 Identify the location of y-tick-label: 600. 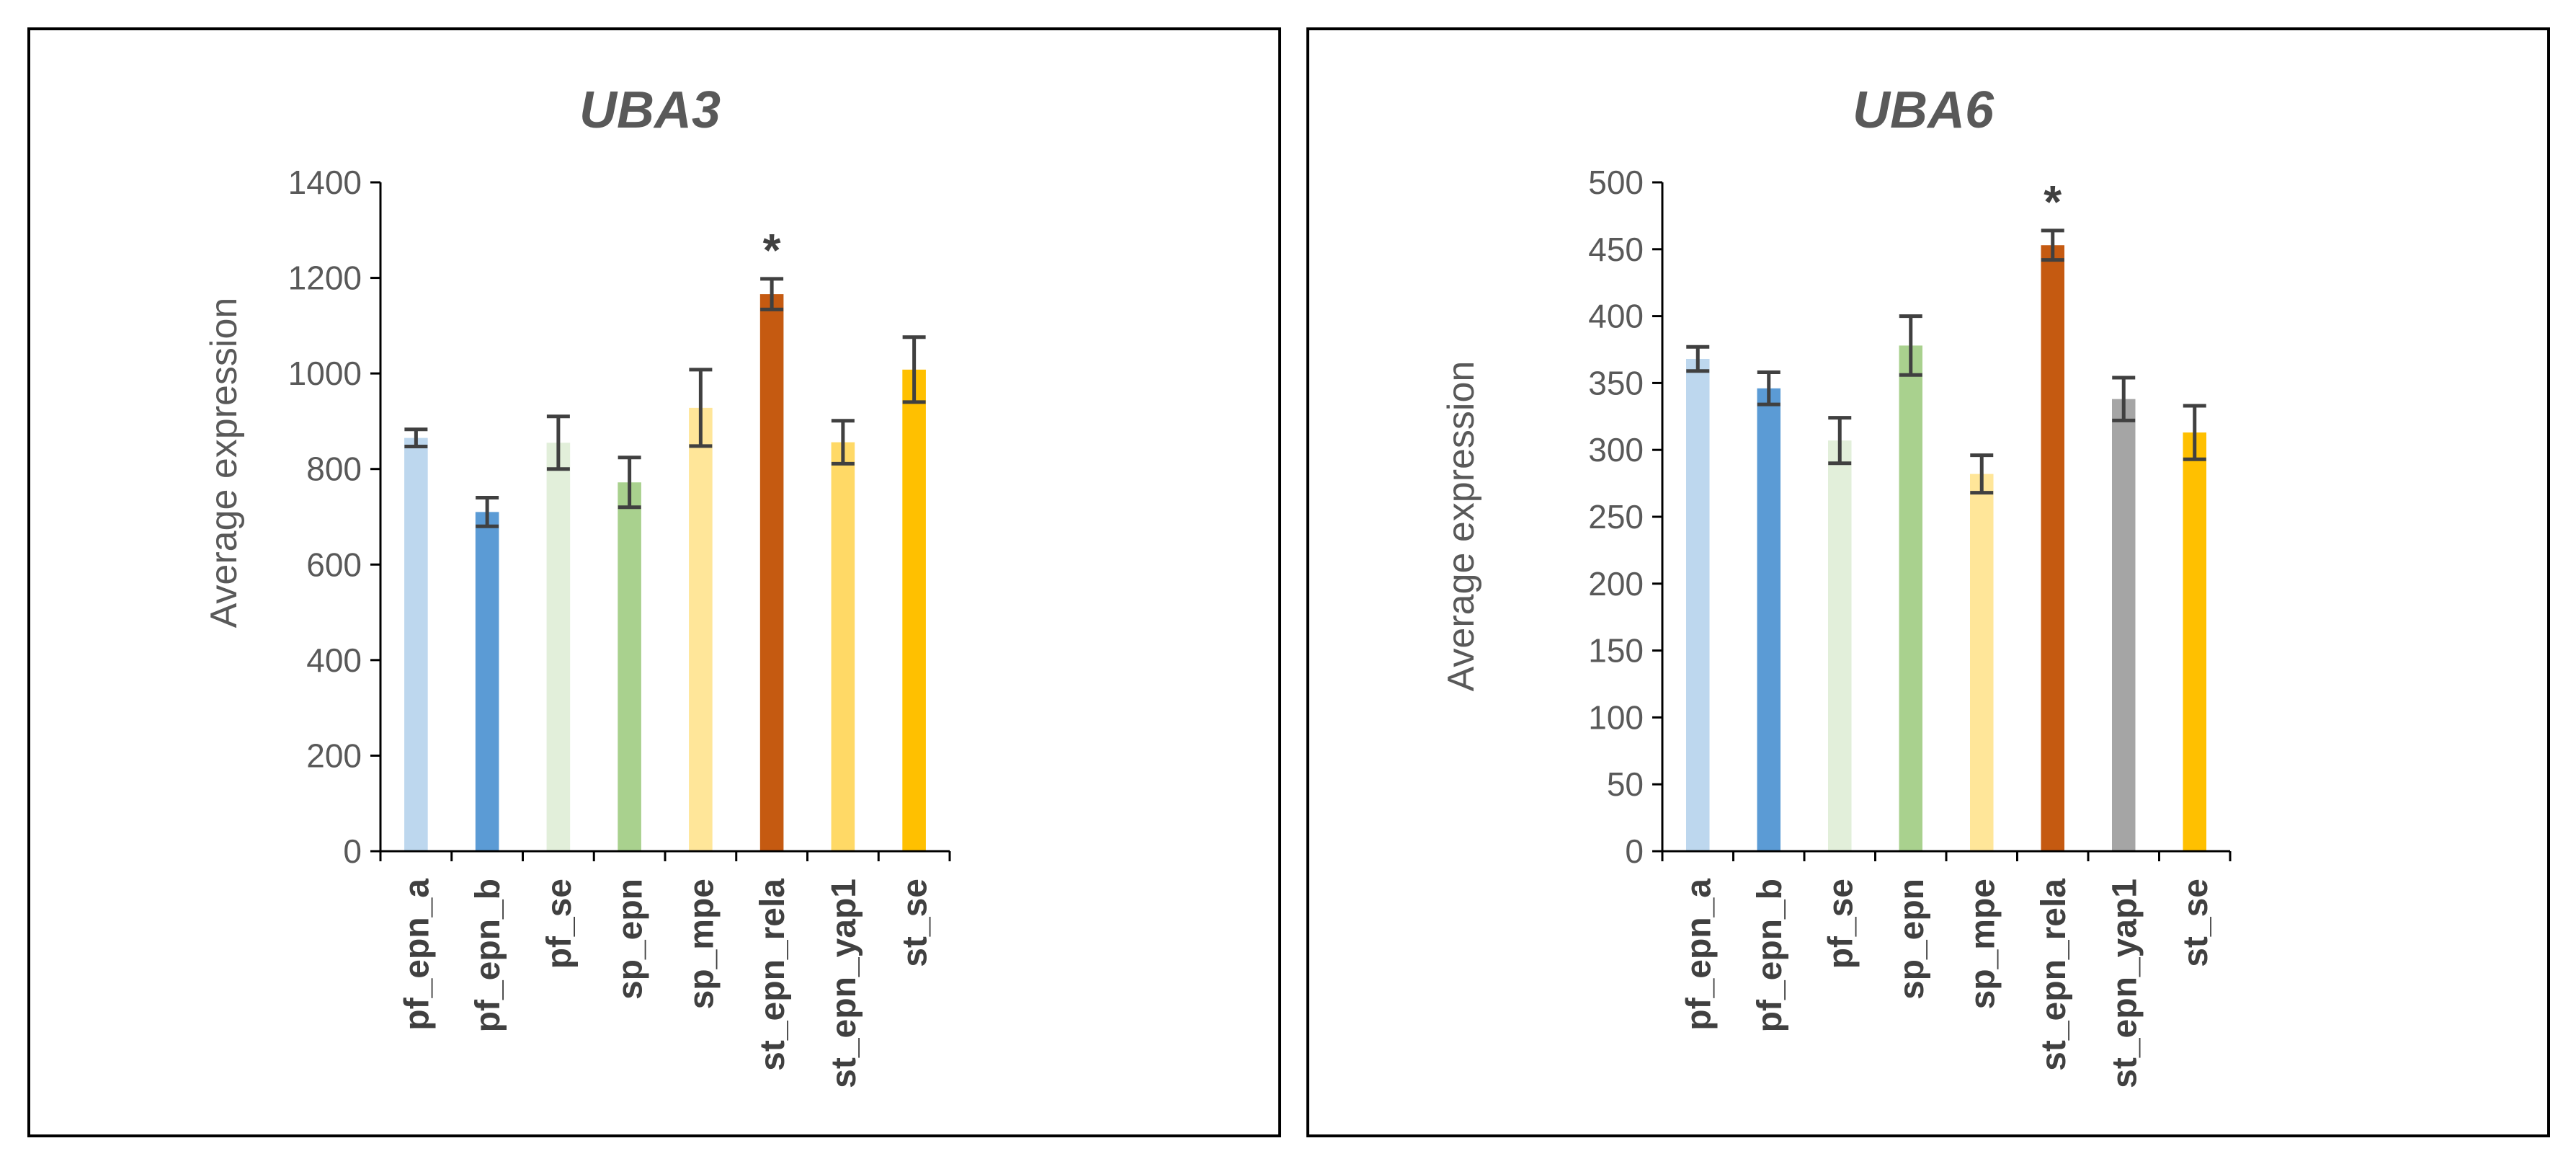
(334, 564).